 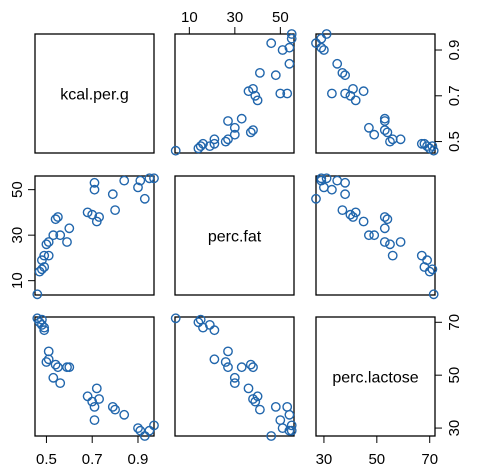 I want to click on point-perc.fat-vs-perc.lactose-8, so click(x=400, y=242).